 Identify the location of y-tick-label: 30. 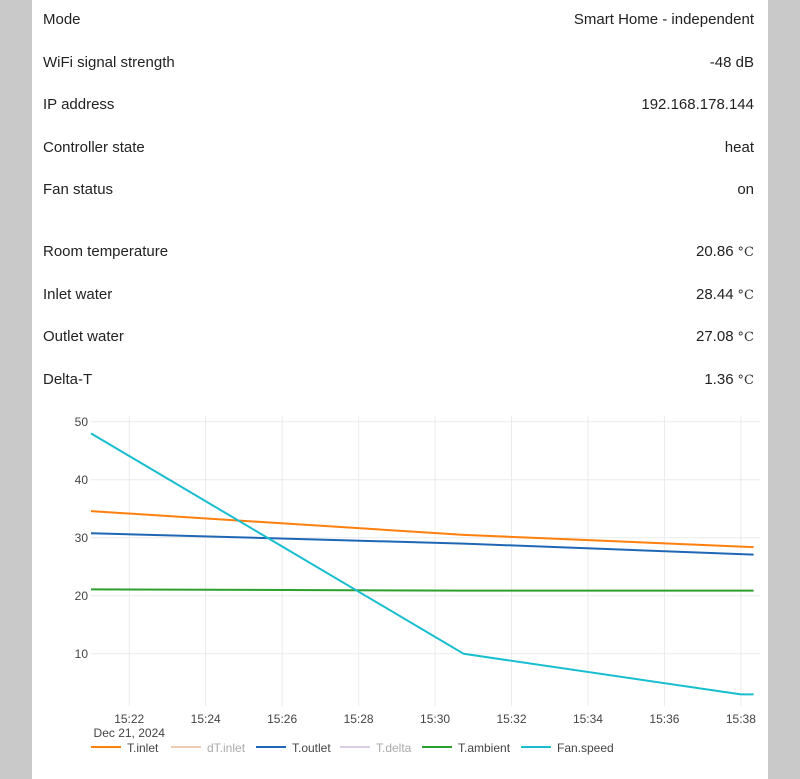
(82, 538).